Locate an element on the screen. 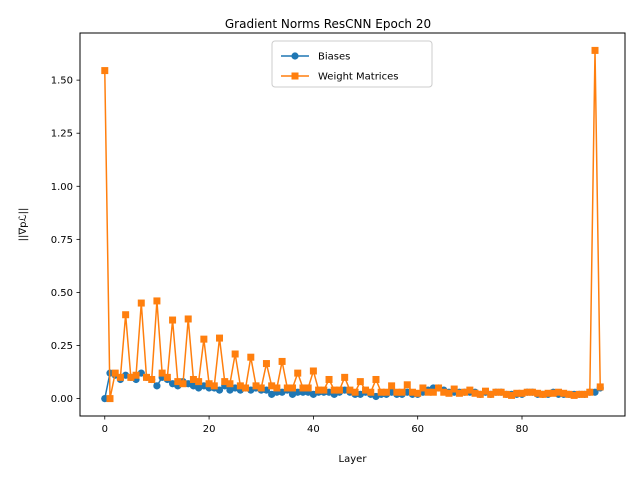  legend-entry: Biases is located at coordinates (315, 57).